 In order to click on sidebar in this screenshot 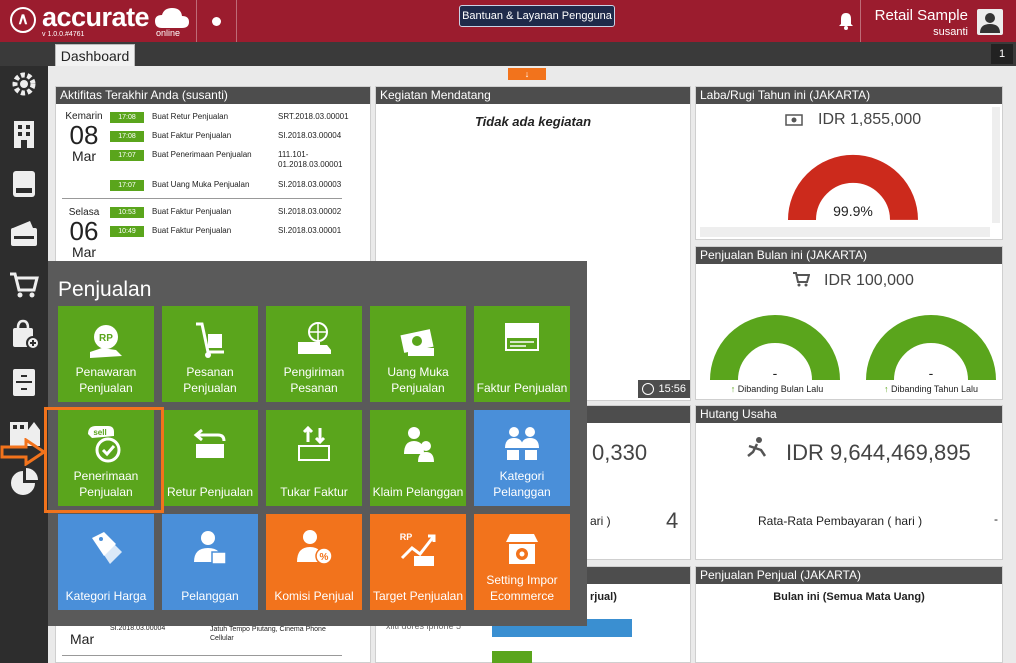, I will do `click(24, 364)`.